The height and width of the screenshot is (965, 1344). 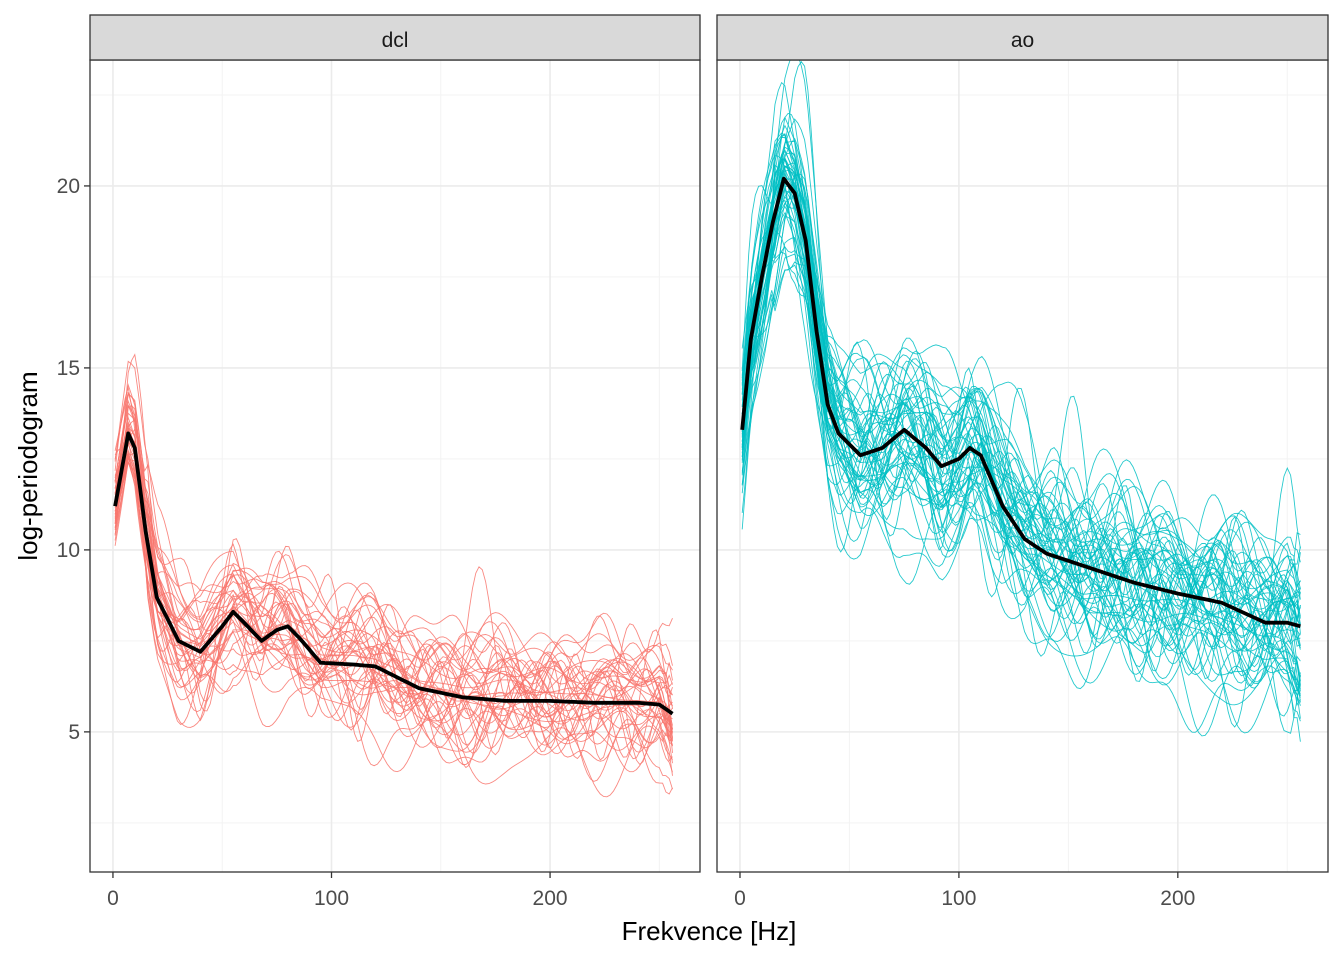 What do you see at coordinates (68, 368) in the screenshot?
I see `y-tick-label: 15` at bounding box center [68, 368].